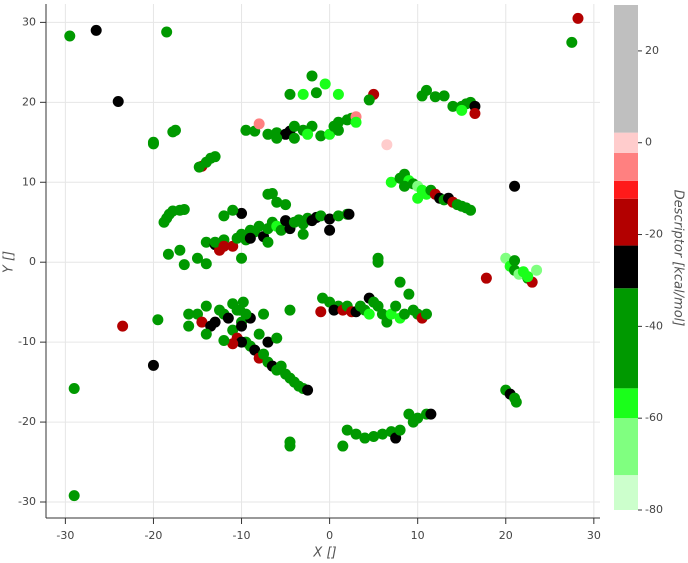 The height and width of the screenshot is (563, 688). I want to click on y-tick-label: -10, so click(27, 341).